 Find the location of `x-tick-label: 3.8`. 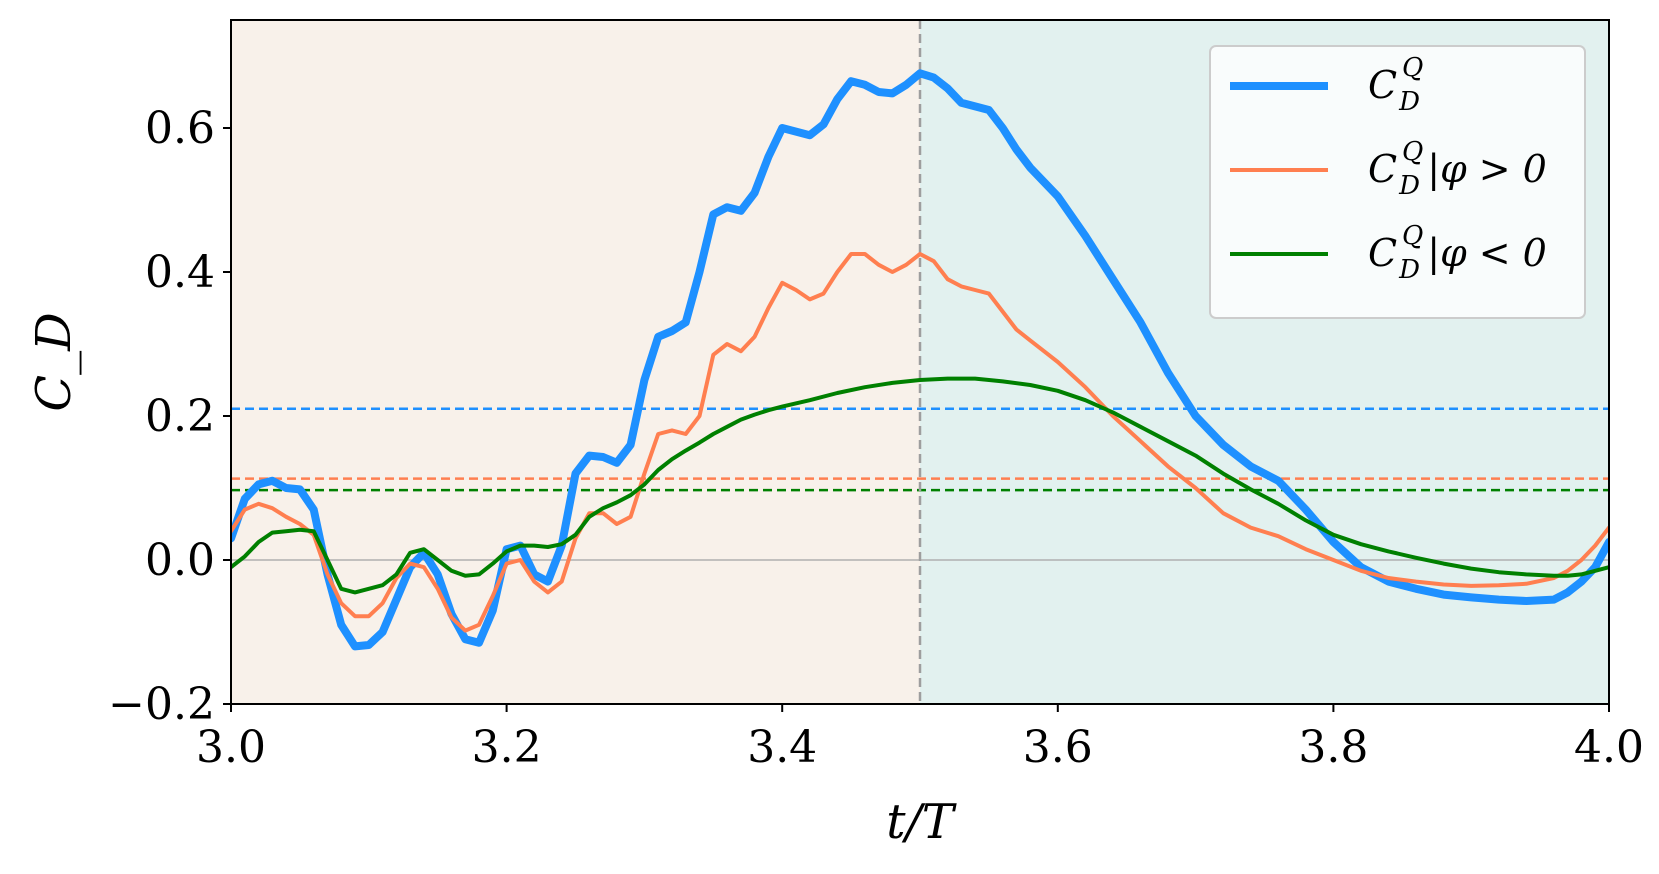

x-tick-label: 3.8 is located at coordinates (1333, 747).